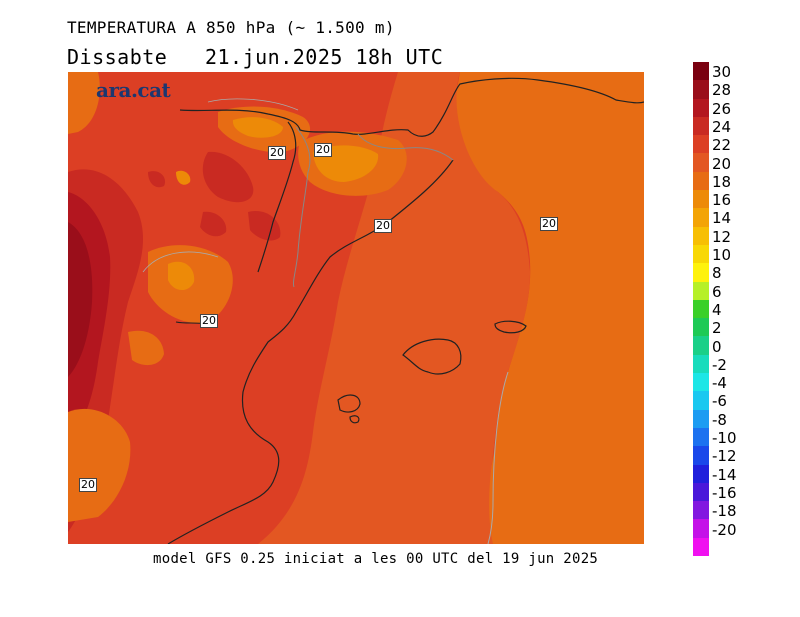 This screenshot has height=617, width=800. I want to click on ara-cat-logo: ara.cat, so click(133, 90).